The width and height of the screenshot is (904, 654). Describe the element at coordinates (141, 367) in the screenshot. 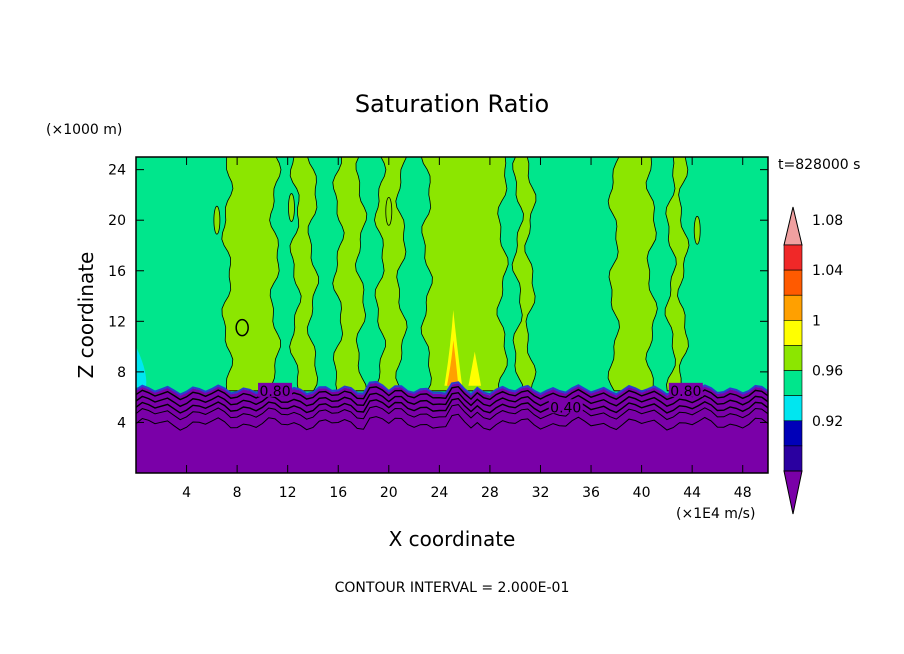

I see `cyan-patch` at that location.